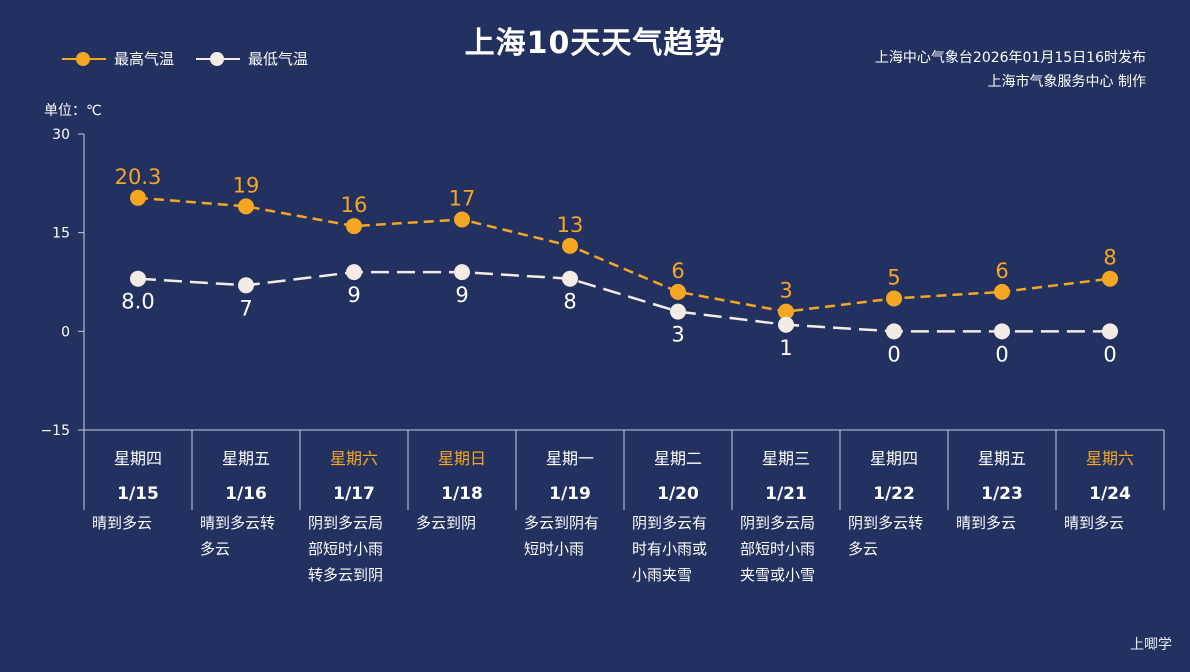 The height and width of the screenshot is (672, 1190). I want to click on high-temp-label: 5, so click(893, 277).